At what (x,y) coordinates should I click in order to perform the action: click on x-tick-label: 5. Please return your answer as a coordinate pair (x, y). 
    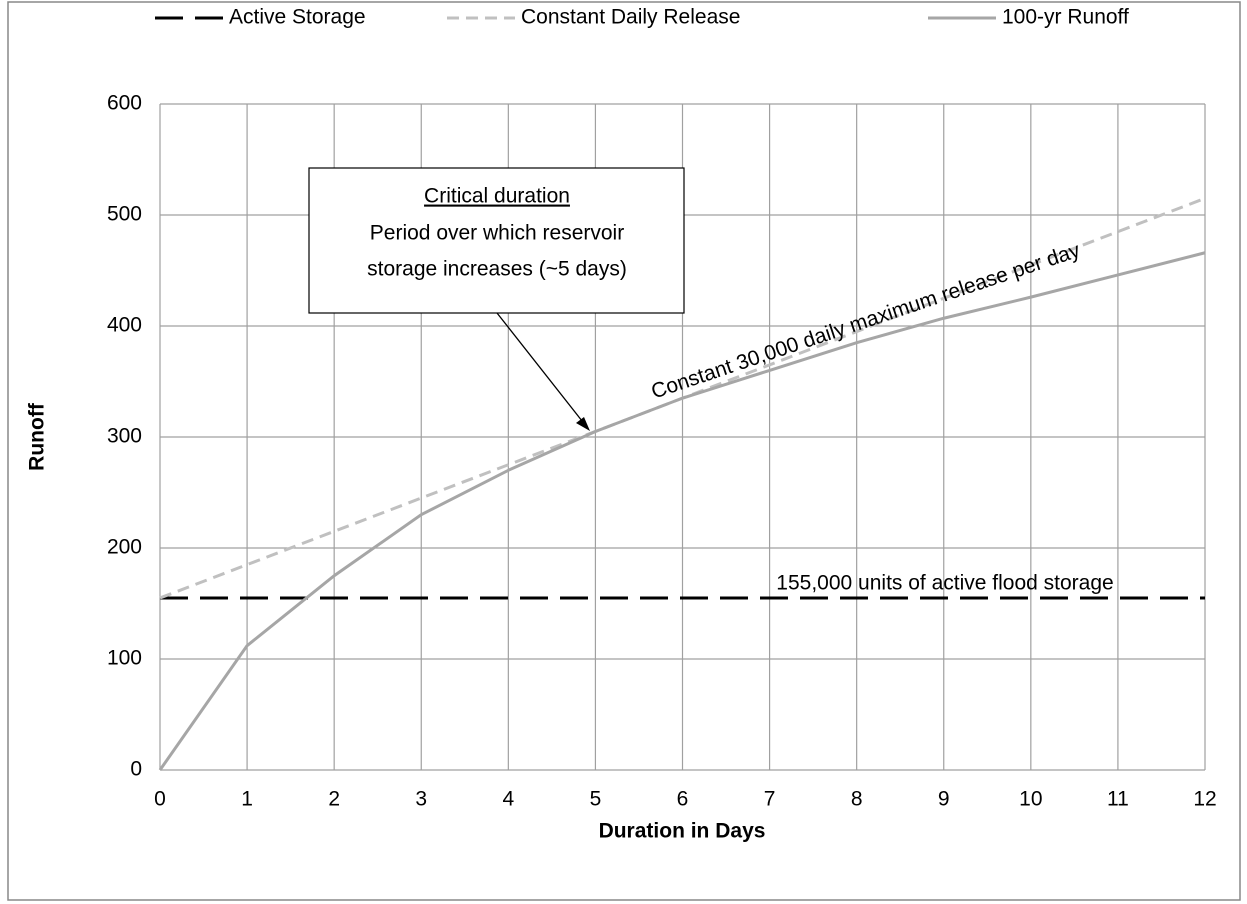
    Looking at the image, I should click on (596, 799).